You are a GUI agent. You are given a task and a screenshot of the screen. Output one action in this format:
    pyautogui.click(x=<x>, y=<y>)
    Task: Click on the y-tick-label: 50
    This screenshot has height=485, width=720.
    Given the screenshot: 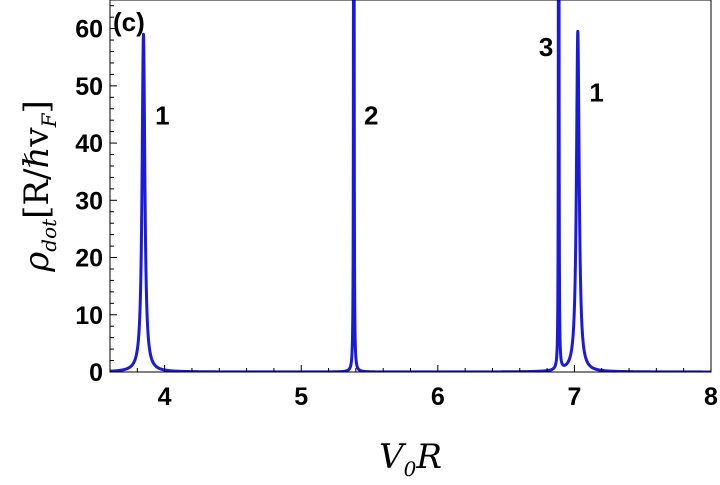 What is the action you would take?
    pyautogui.click(x=89, y=87)
    